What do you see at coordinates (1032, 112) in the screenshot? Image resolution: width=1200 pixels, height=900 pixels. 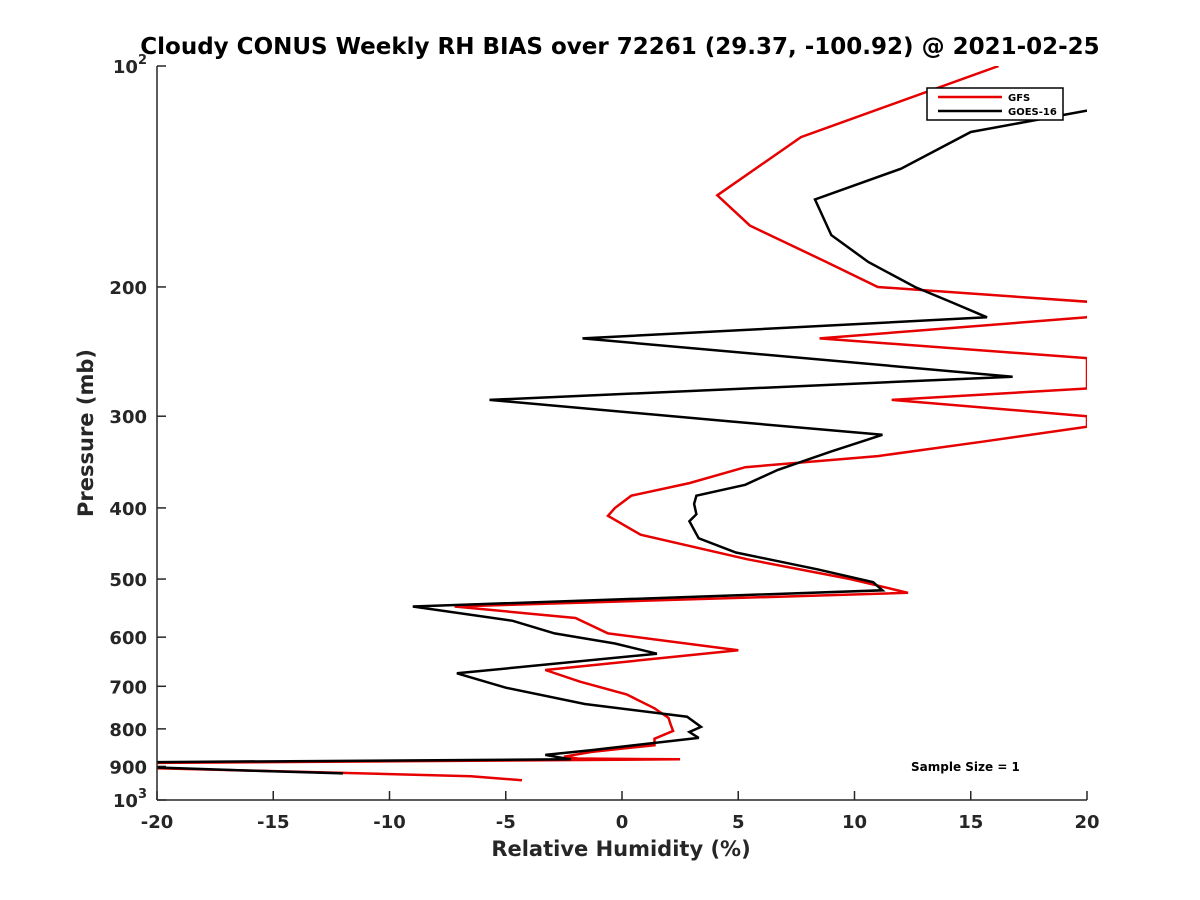 I see `legend-label-goes16: GOES-16` at bounding box center [1032, 112].